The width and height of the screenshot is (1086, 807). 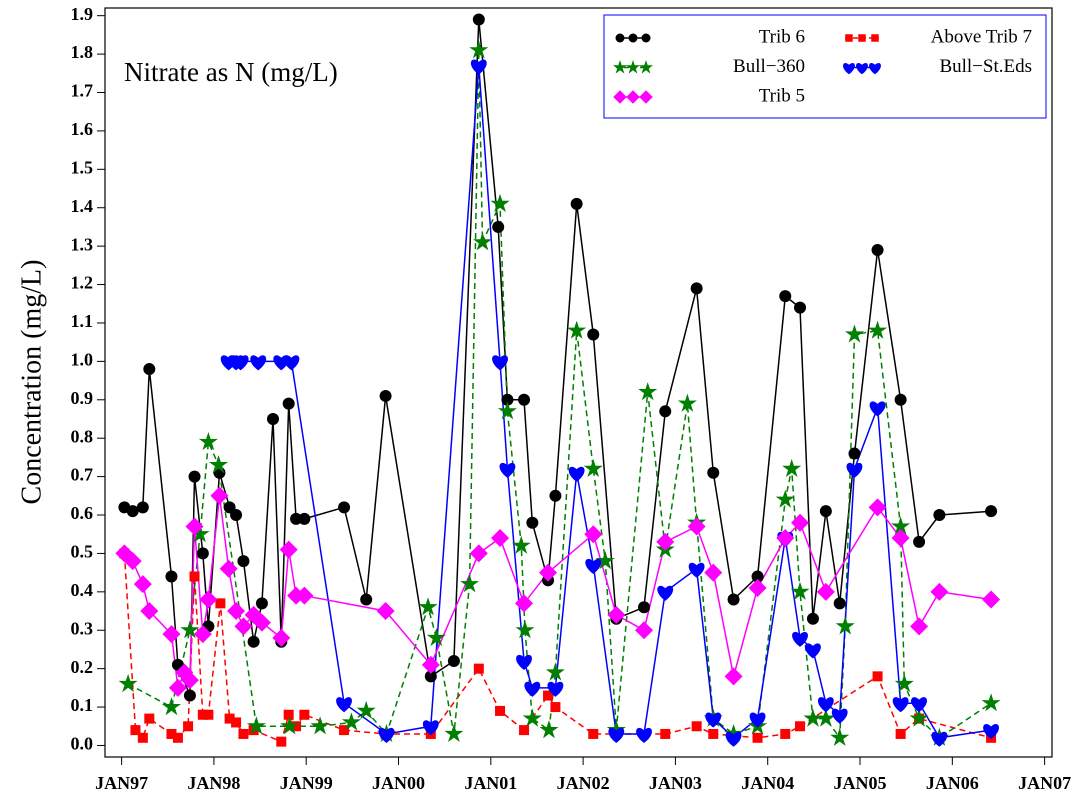 I want to click on y-tick-label: 0.7, so click(x=82, y=475).